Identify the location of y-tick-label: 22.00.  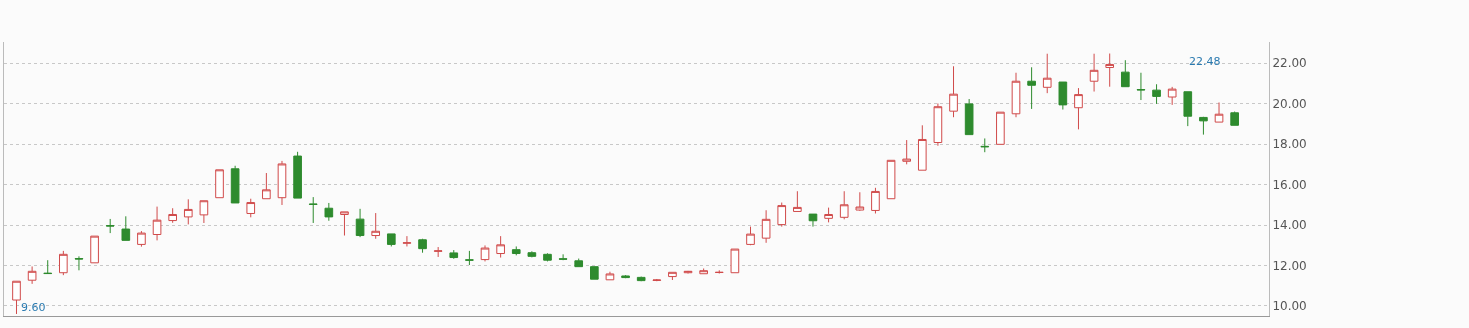
(1289, 63).